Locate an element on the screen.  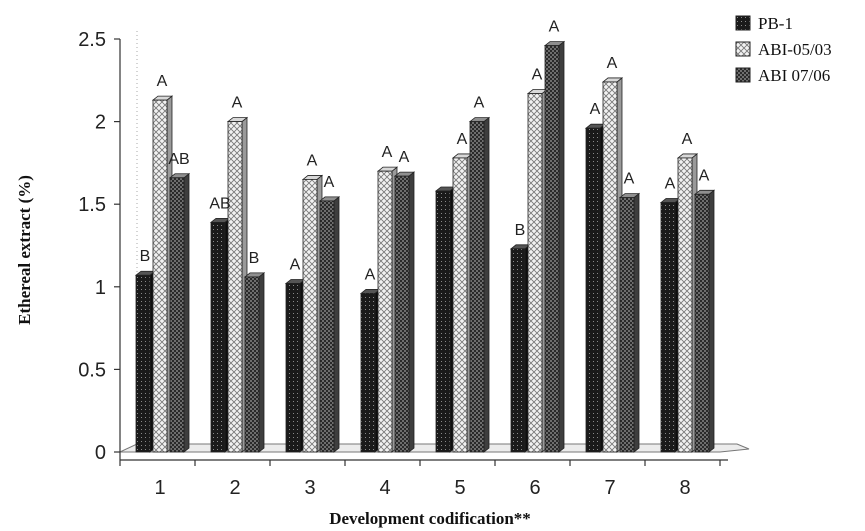
x-axis-title: Development codification** is located at coordinates (430, 518).